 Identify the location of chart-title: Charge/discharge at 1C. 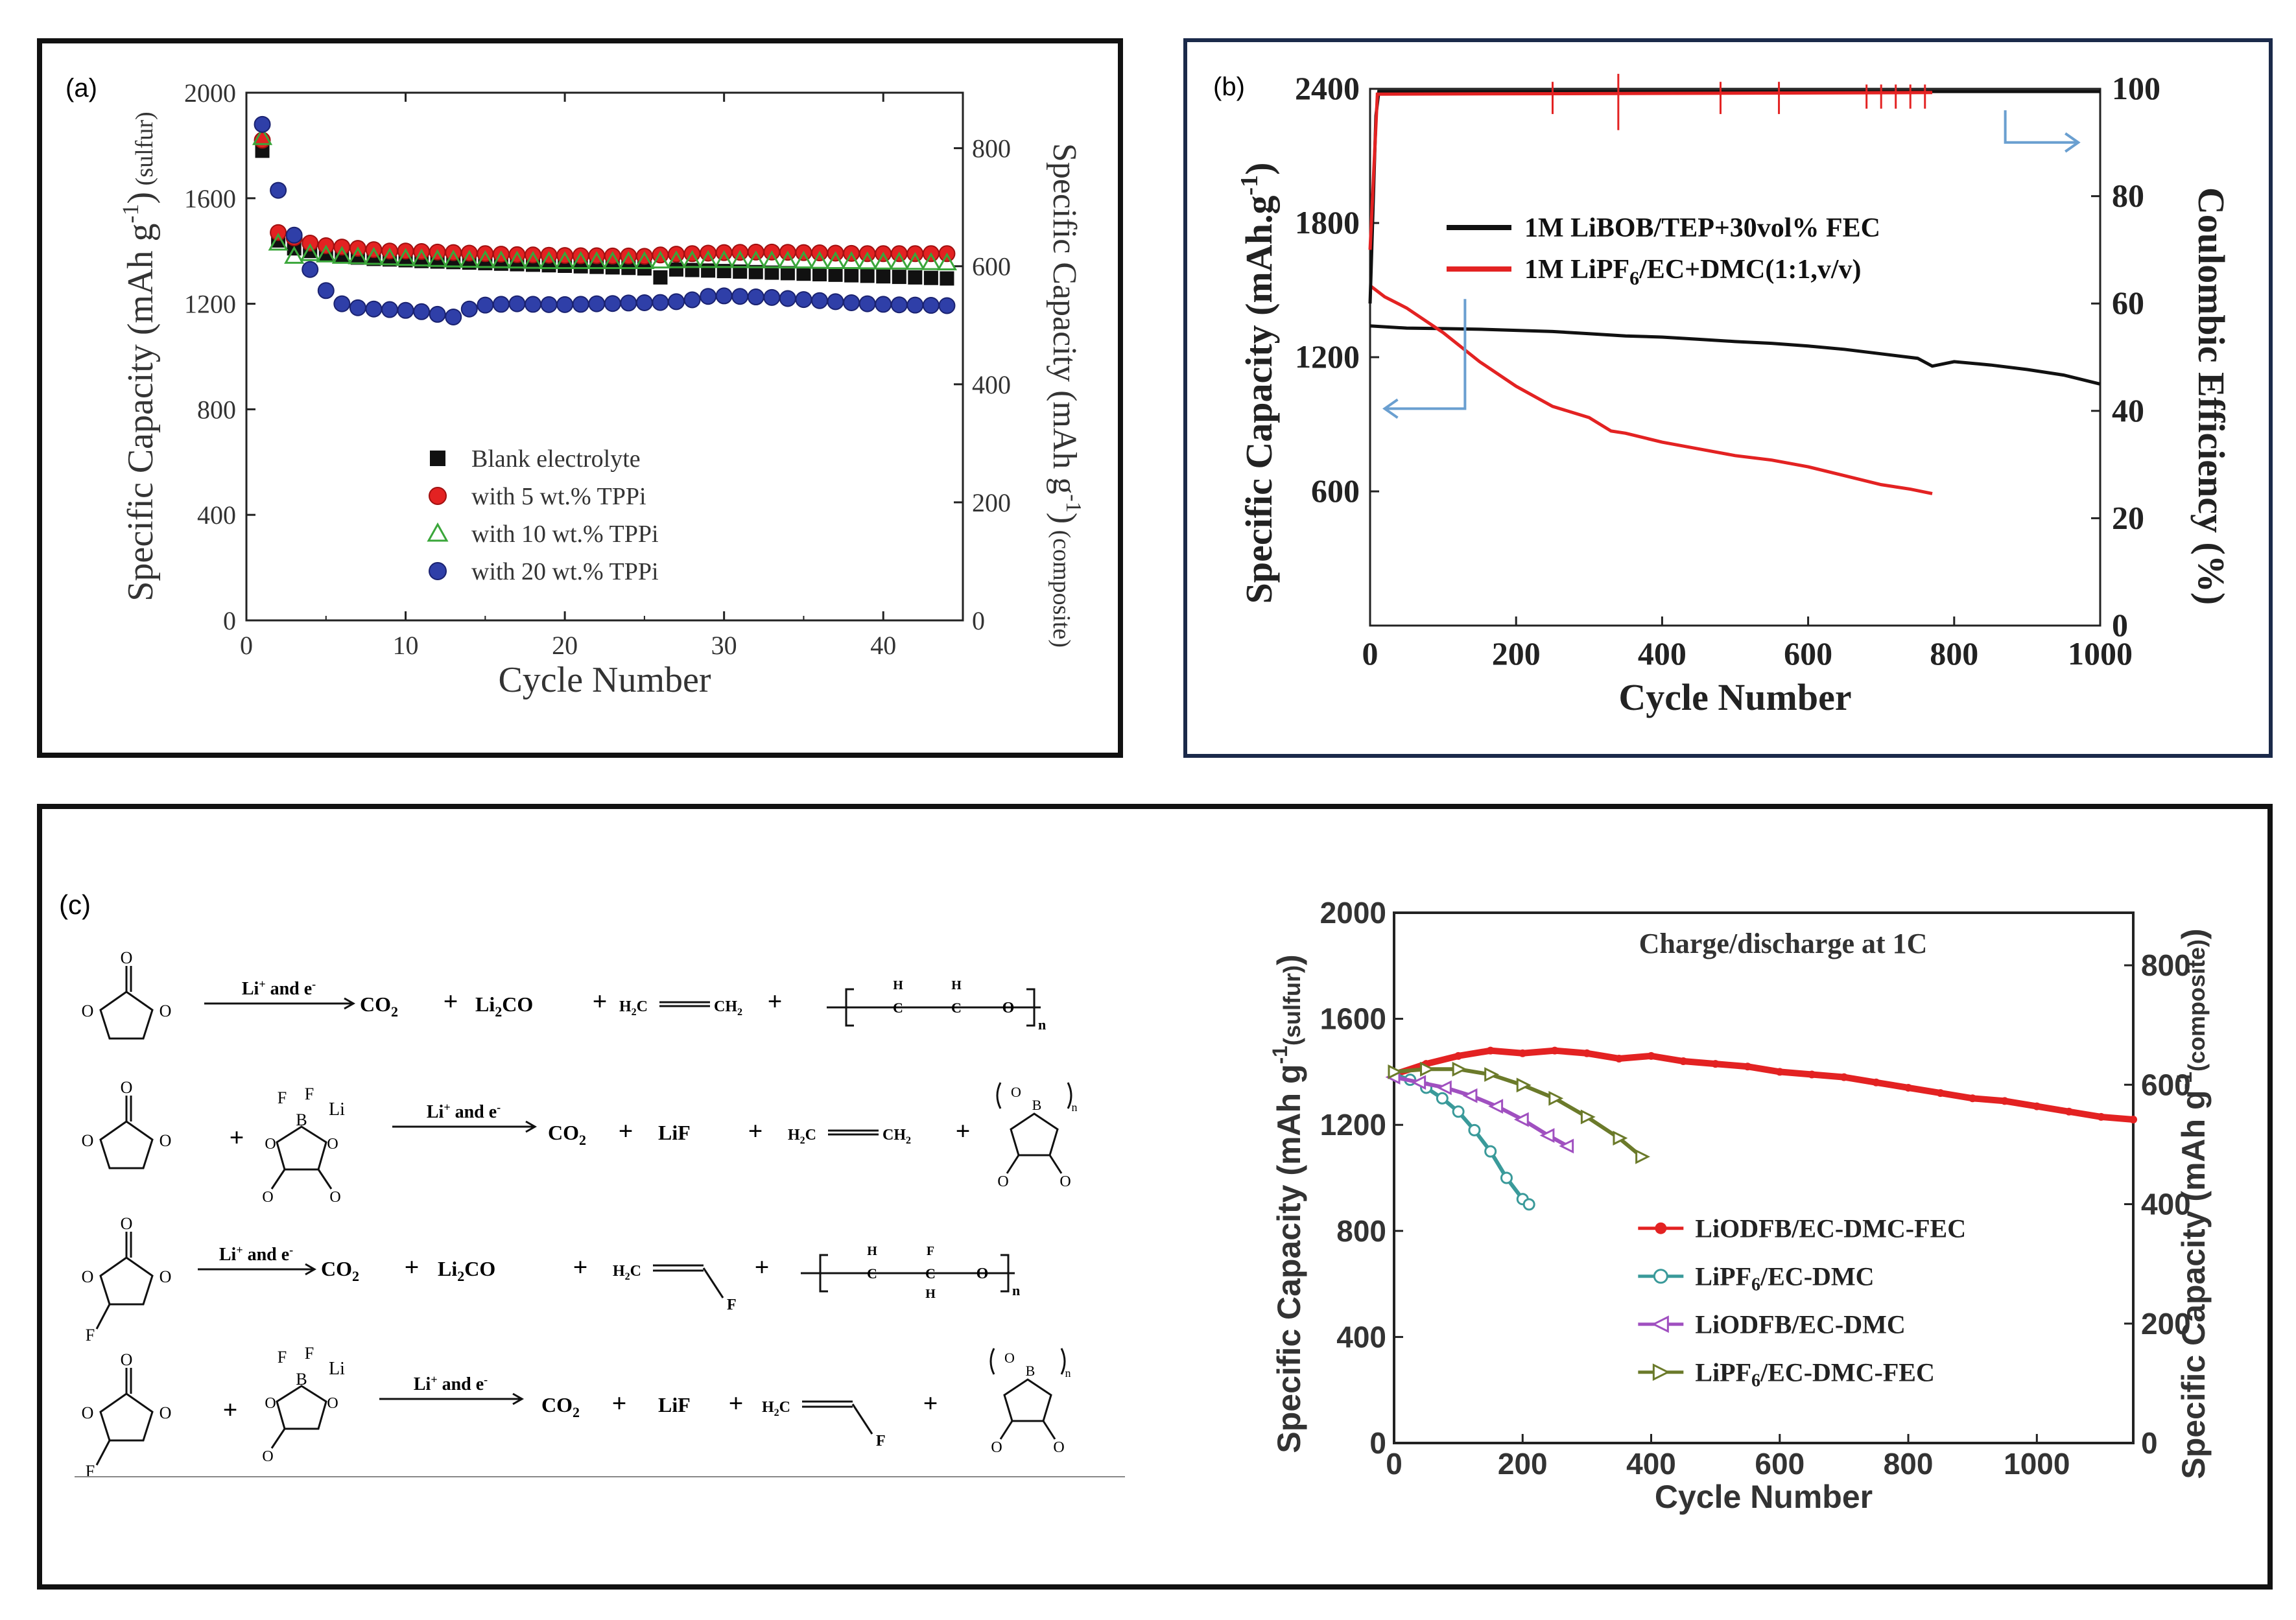
(1783, 943).